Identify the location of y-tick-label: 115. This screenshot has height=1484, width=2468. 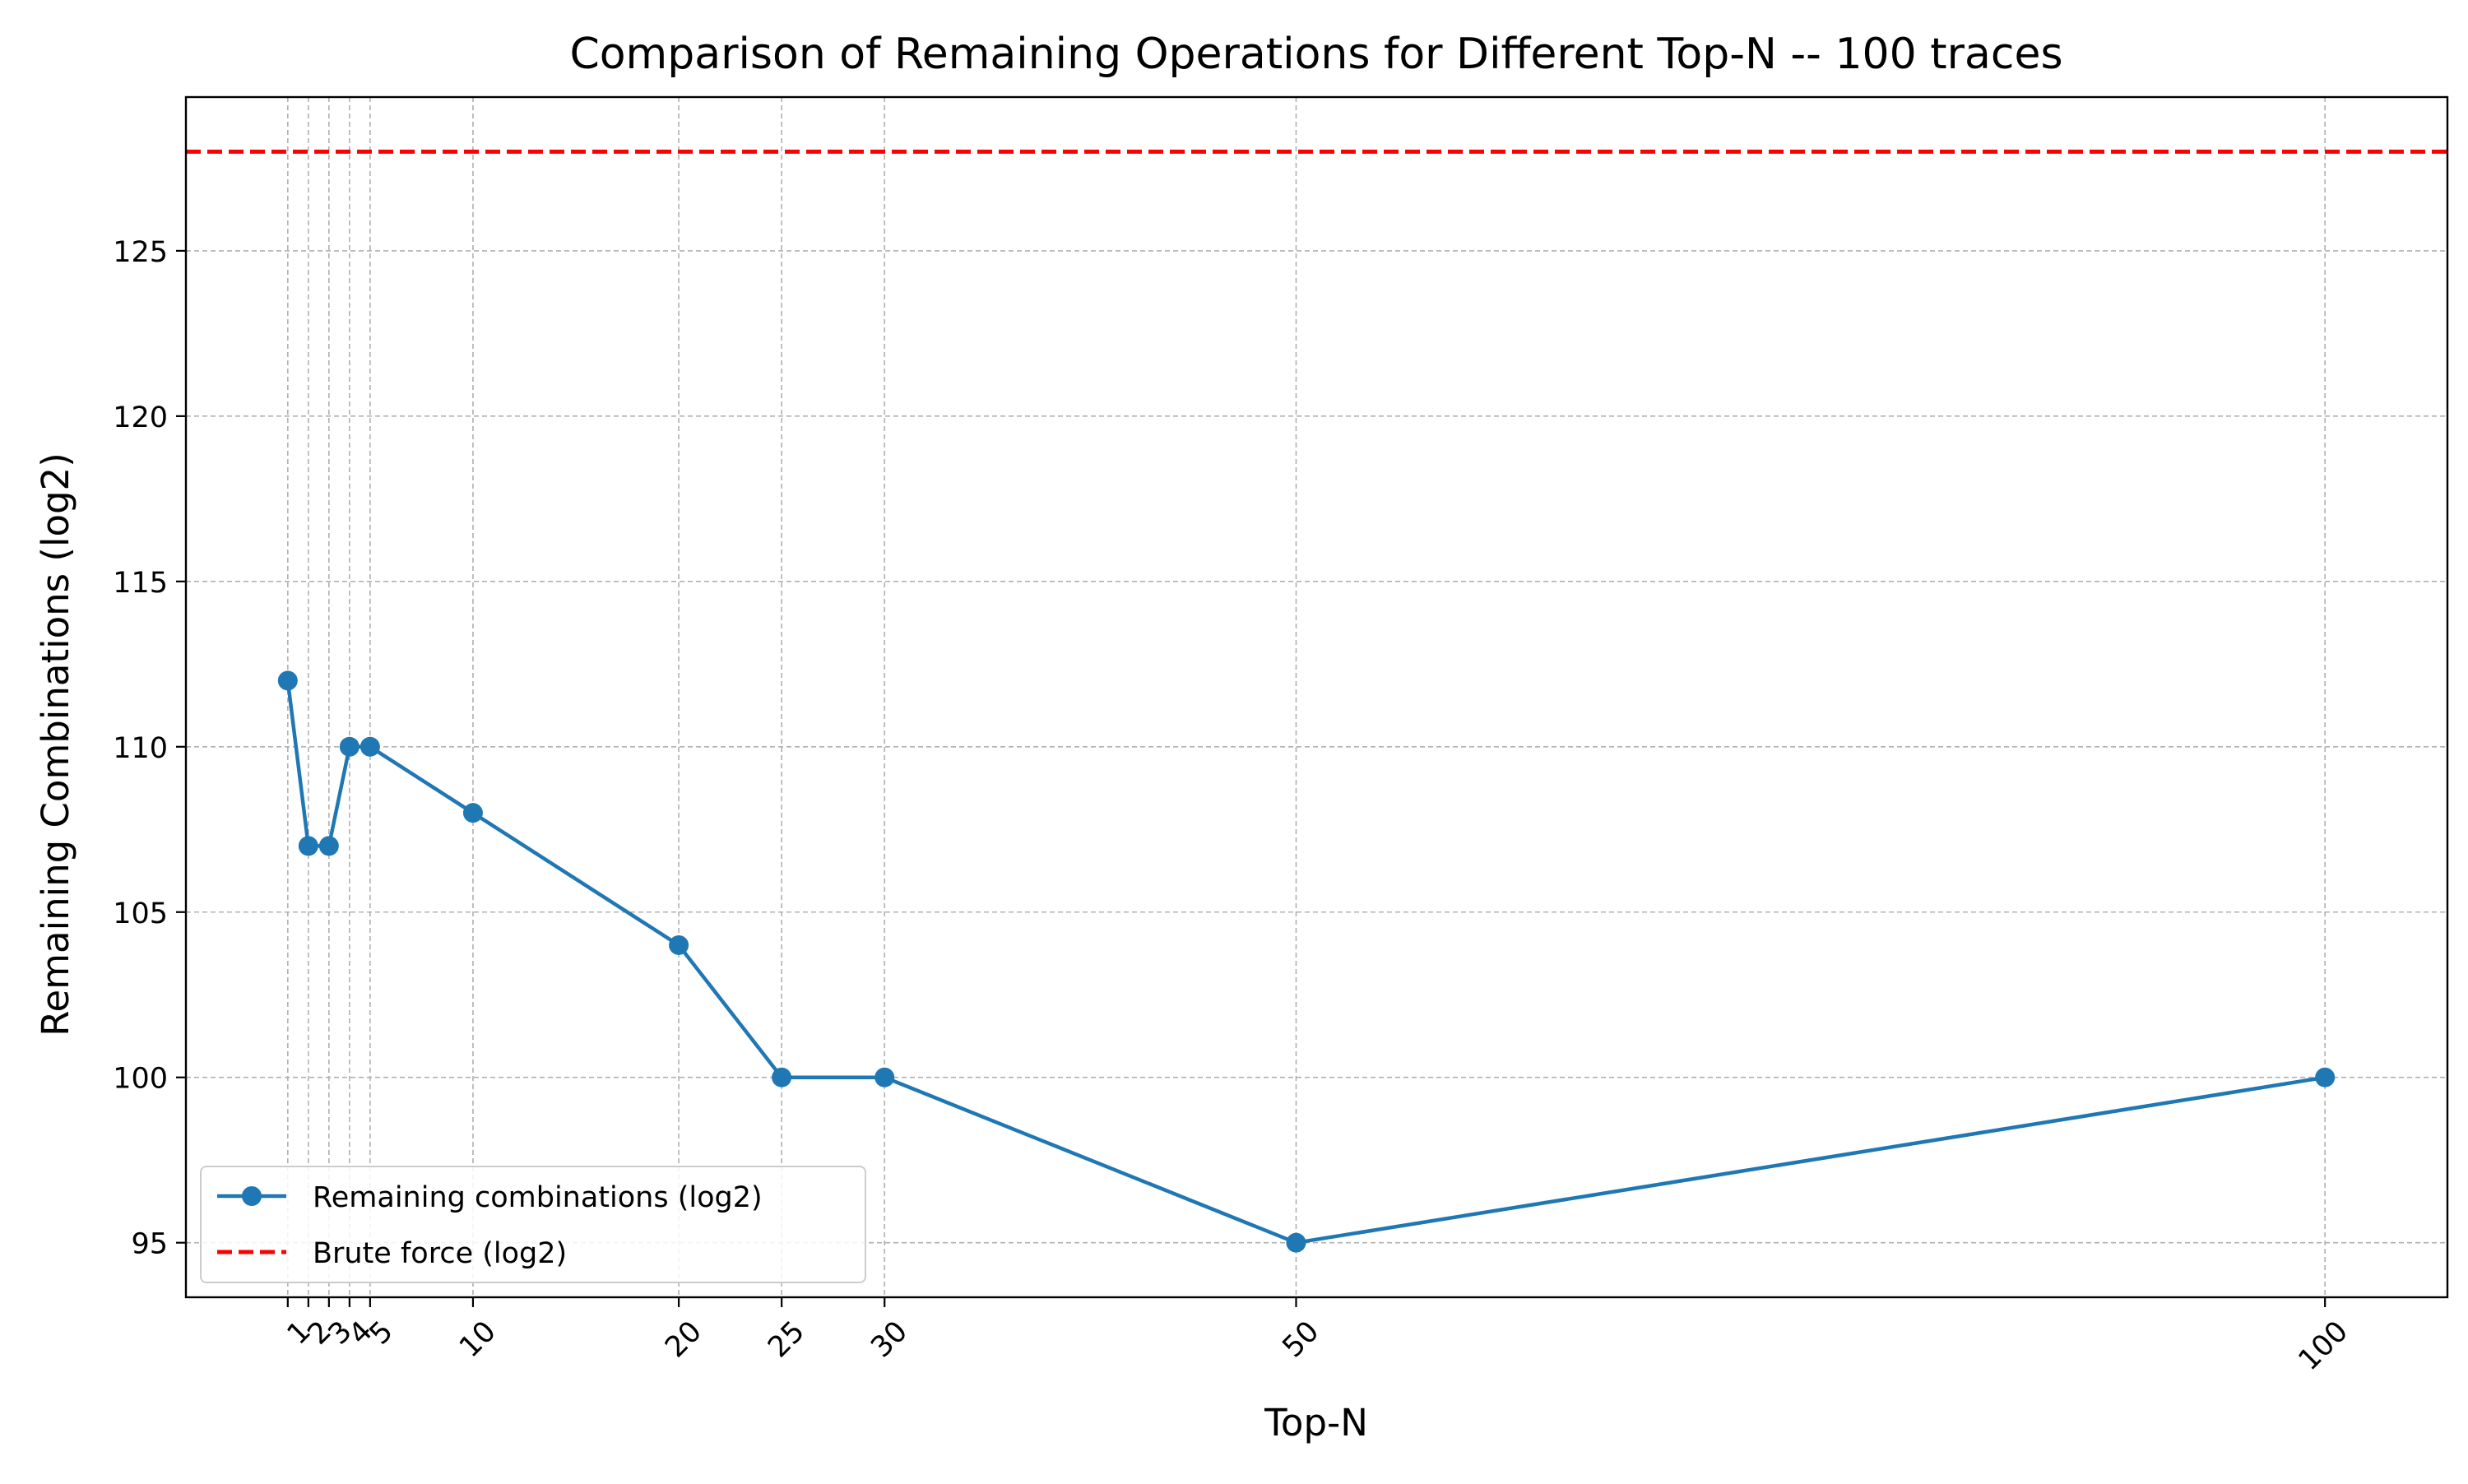
(140, 583).